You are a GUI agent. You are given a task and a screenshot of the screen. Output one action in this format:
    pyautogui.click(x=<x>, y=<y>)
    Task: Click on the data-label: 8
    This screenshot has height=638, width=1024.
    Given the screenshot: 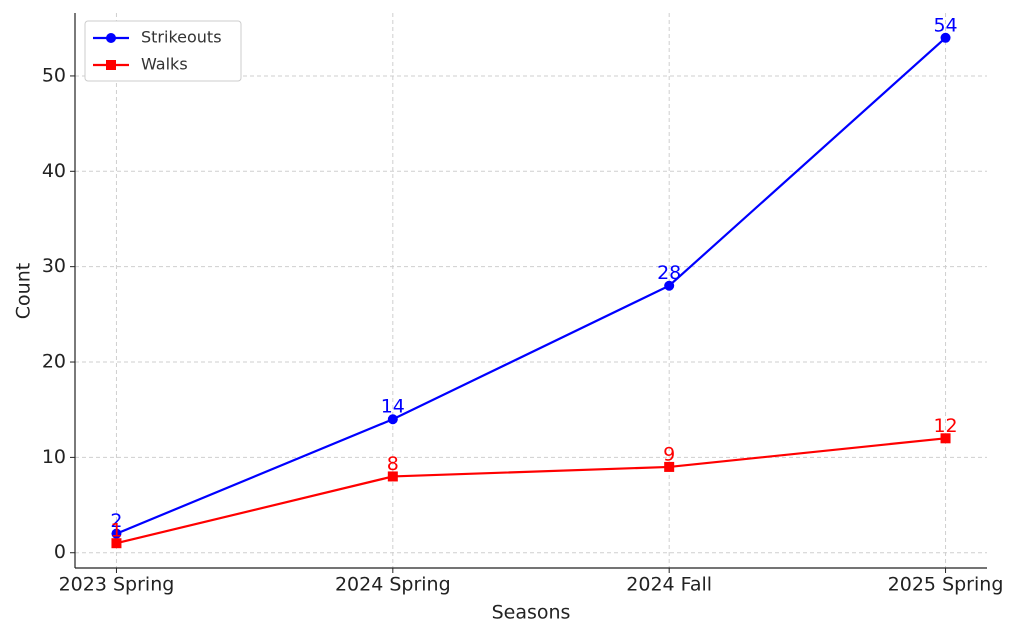 What is the action you would take?
    pyautogui.click(x=393, y=464)
    